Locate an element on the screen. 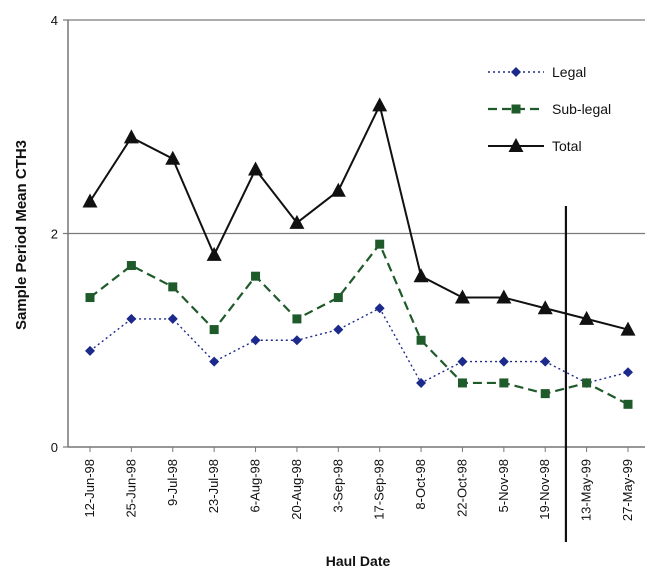 The width and height of the screenshot is (648, 574). x-tick-label: 13-May-99 is located at coordinates (586, 490).